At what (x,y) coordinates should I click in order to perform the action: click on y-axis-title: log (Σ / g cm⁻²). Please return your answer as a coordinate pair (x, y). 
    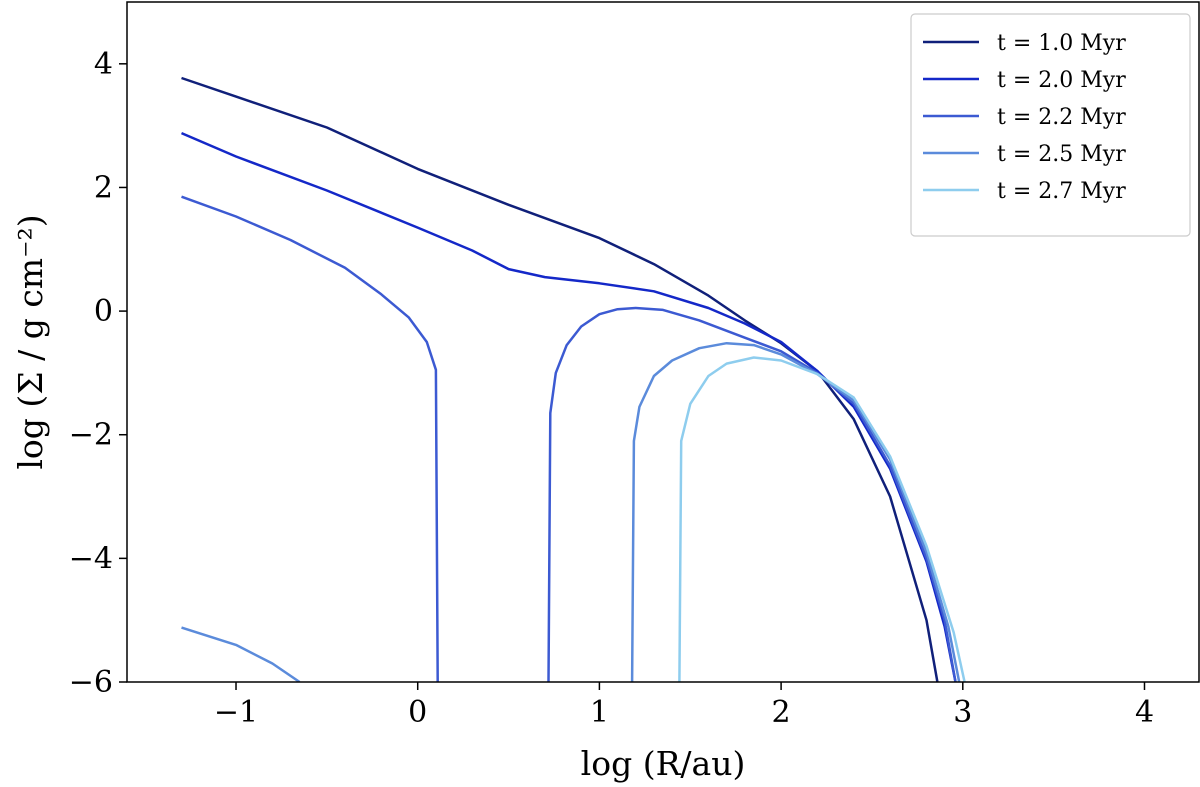
    Looking at the image, I should click on (30, 341).